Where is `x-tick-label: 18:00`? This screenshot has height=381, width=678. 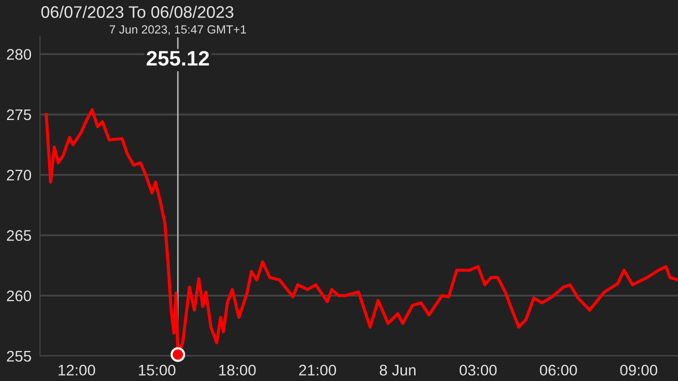
x-tick-label: 18:00 is located at coordinates (237, 370).